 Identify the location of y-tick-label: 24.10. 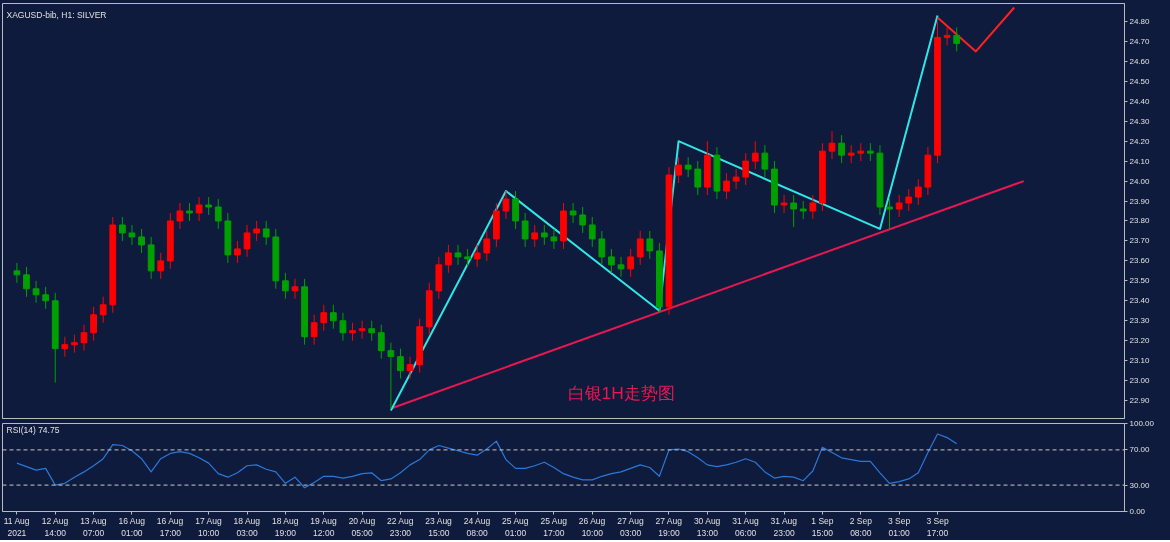
(1140, 161).